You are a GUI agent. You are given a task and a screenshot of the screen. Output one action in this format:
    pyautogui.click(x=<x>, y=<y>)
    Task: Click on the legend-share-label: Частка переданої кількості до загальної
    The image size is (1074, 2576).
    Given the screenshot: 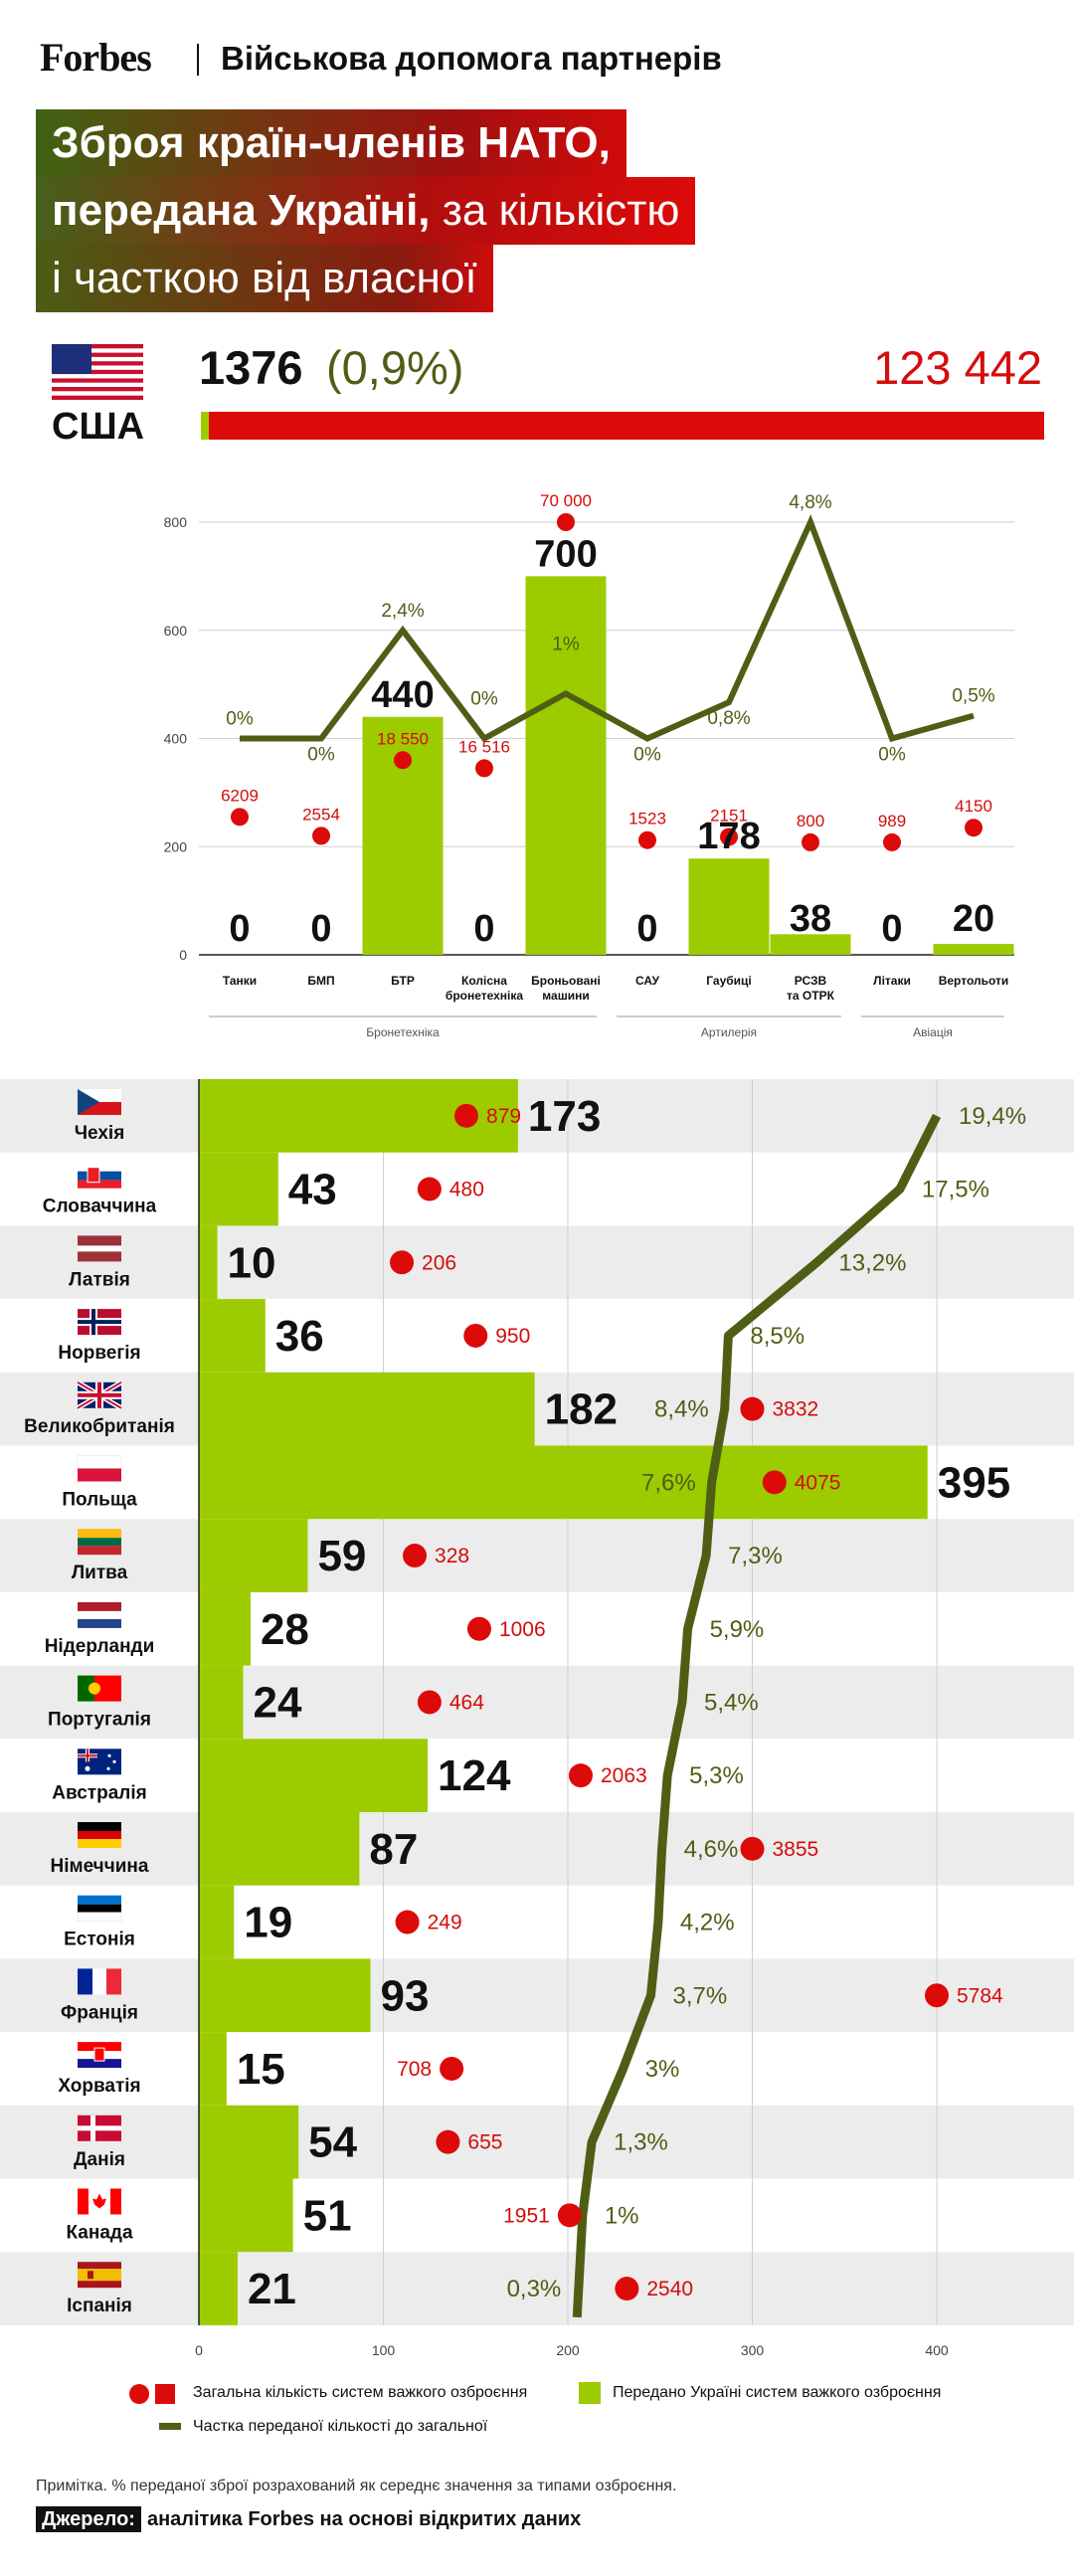 What is the action you would take?
    pyautogui.click(x=340, y=2426)
    